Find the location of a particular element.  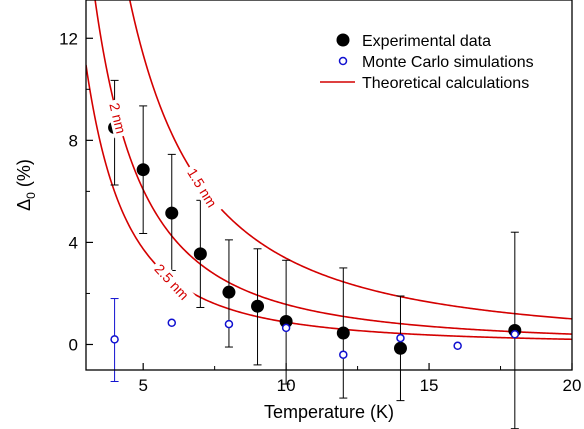

y-axis-title-unit: (%) is located at coordinates (24, 175).